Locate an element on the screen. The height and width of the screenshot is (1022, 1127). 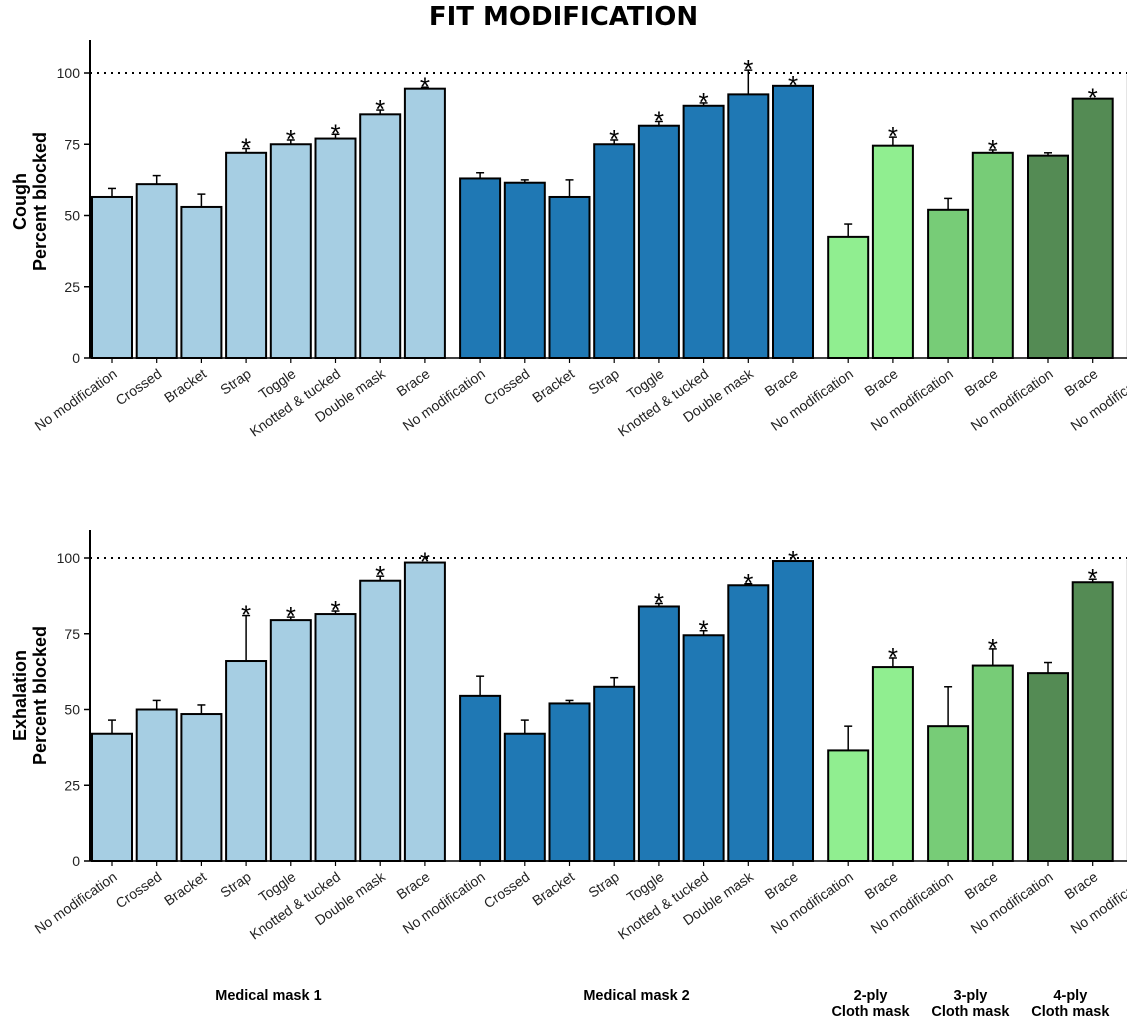
group-label-line1: Medical mask 2 is located at coordinates (636, 996).